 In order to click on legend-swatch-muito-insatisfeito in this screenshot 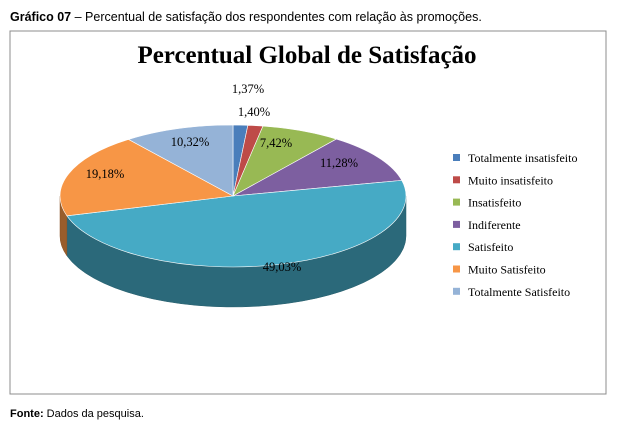, I will do `click(456, 180)`.